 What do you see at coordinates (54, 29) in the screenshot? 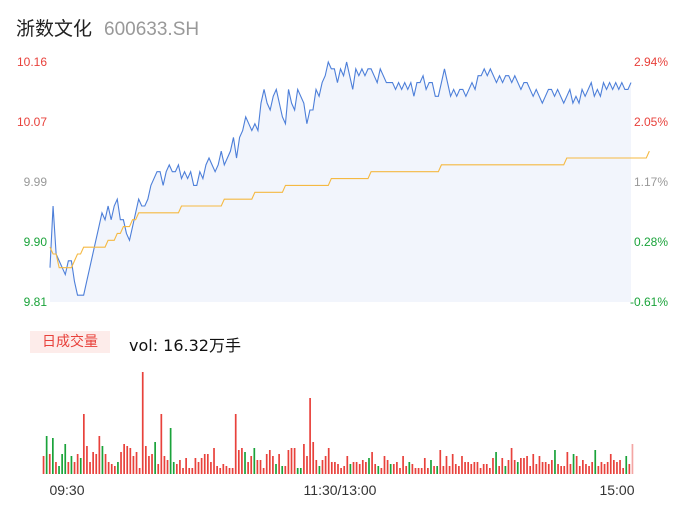
I see `stock-name: 浙数文化` at bounding box center [54, 29].